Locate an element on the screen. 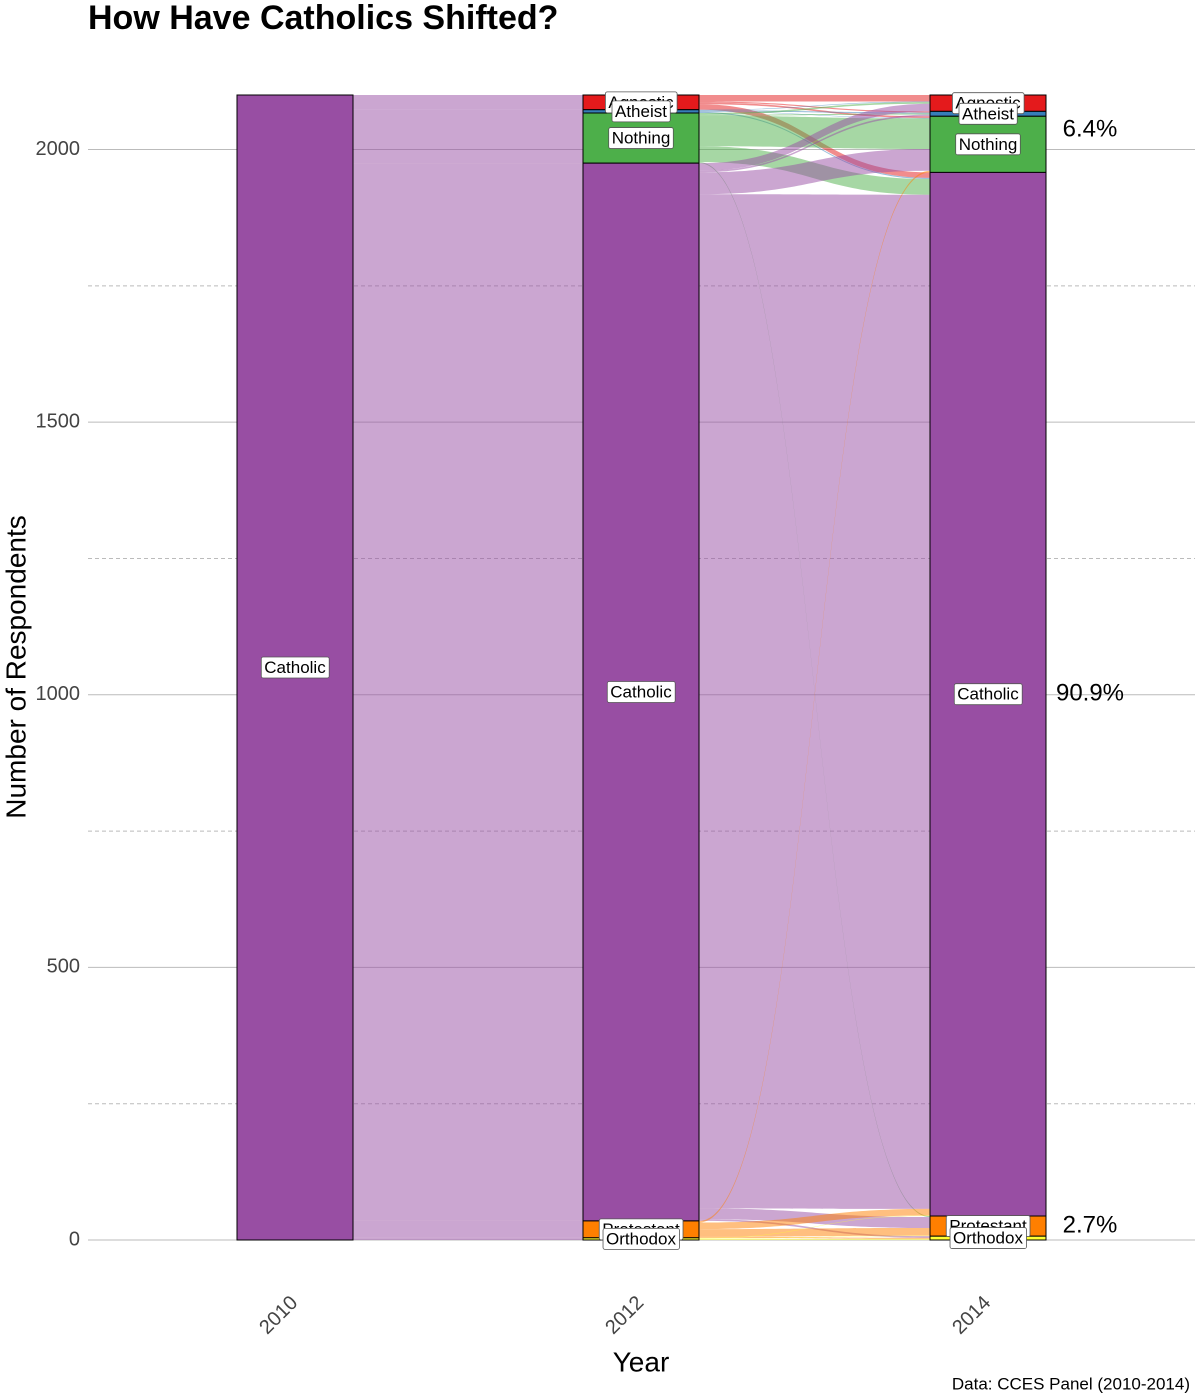 This screenshot has width=1200, height=1399. percent-annotation: 6.4% is located at coordinates (1090, 129).